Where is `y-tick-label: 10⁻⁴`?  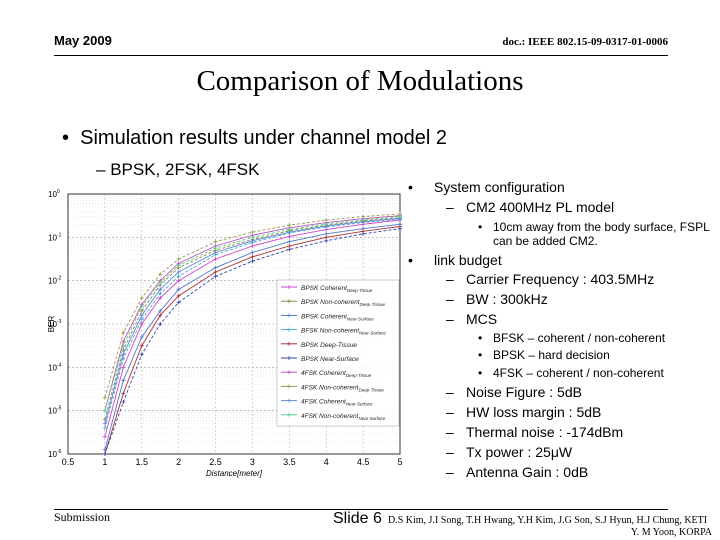
y-tick-label: 10⁻⁴ is located at coordinates (55, 367).